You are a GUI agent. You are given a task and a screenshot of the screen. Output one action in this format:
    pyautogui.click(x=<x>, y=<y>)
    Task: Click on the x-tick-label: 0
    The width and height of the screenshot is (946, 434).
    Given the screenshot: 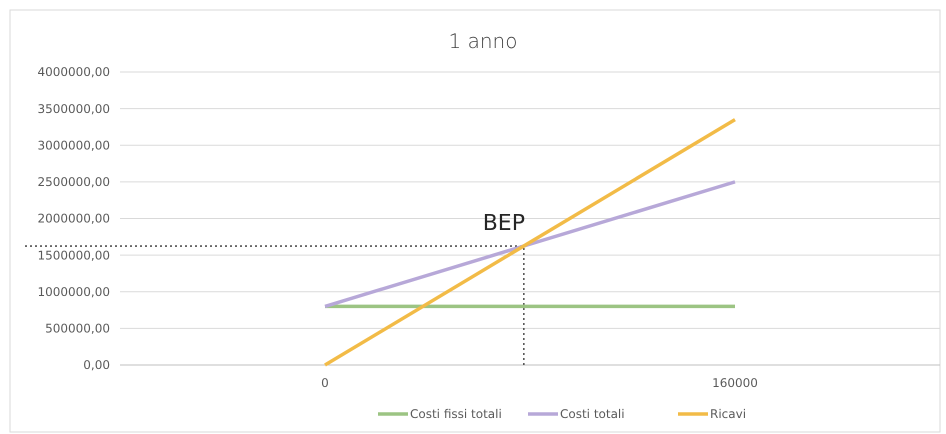 What is the action you would take?
    pyautogui.click(x=325, y=383)
    